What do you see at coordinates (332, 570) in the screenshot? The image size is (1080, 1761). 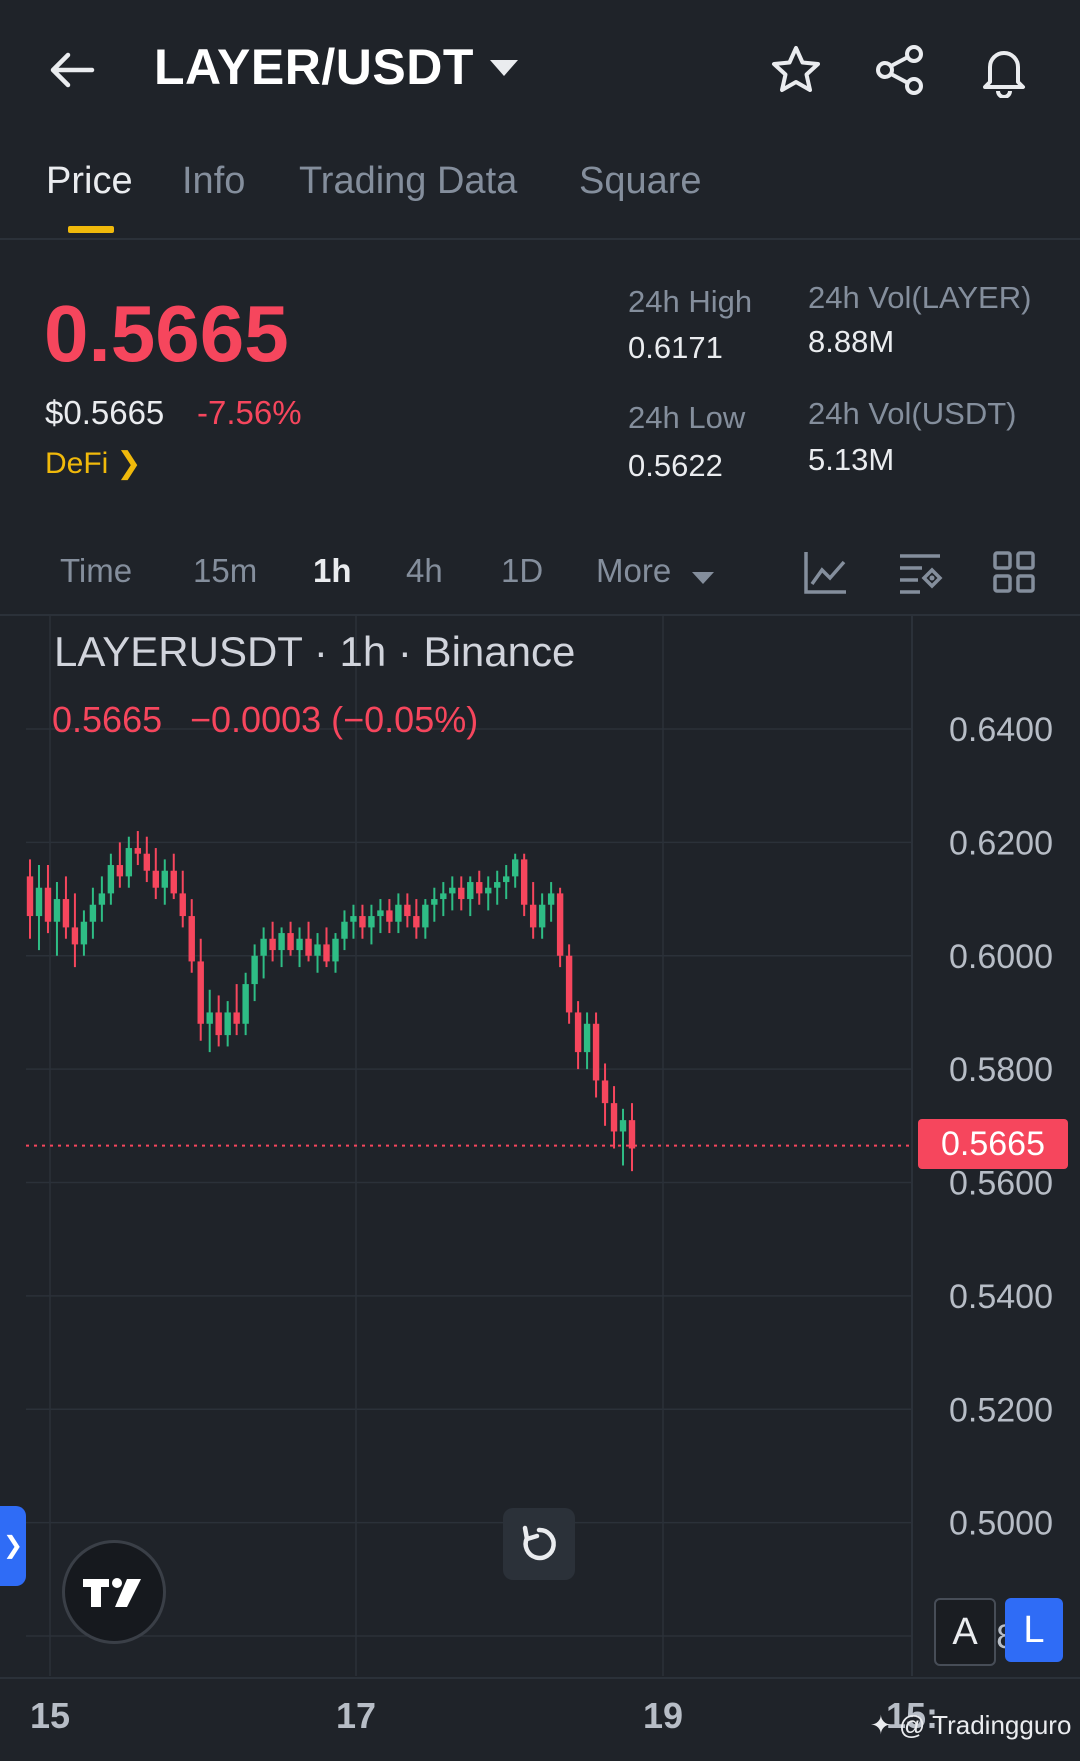 I see `interval-1h: 1h` at bounding box center [332, 570].